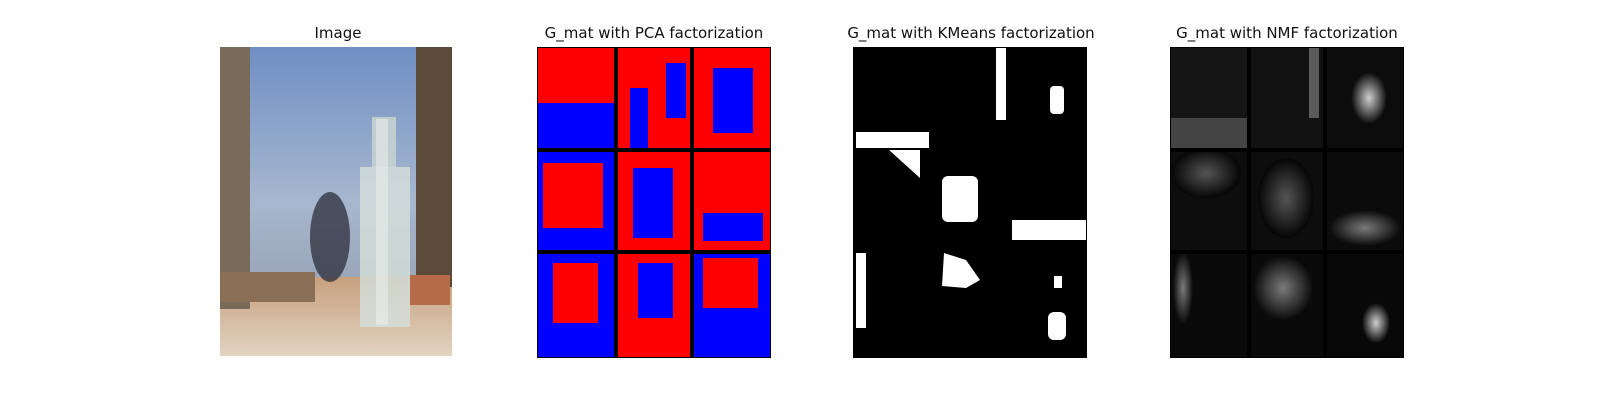 The width and height of the screenshot is (1600, 400). What do you see at coordinates (971, 33) in the screenshot?
I see `panel-title-kmeans: G_mat with KMeans factorization` at bounding box center [971, 33].